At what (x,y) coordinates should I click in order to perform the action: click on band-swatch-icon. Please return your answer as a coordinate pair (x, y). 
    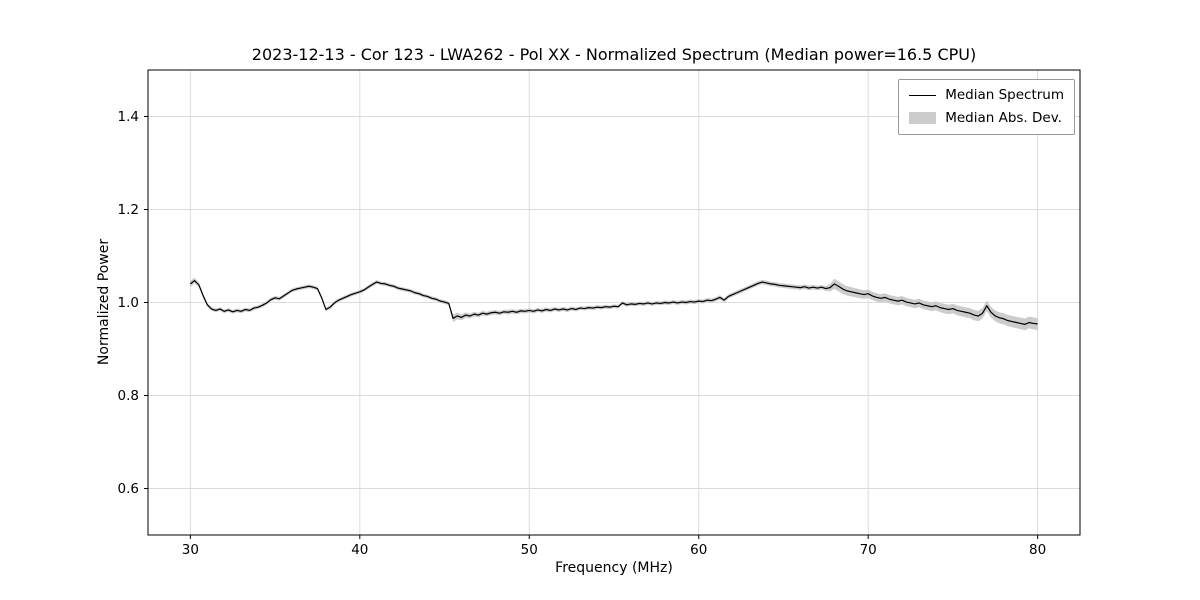
    Looking at the image, I should click on (923, 118).